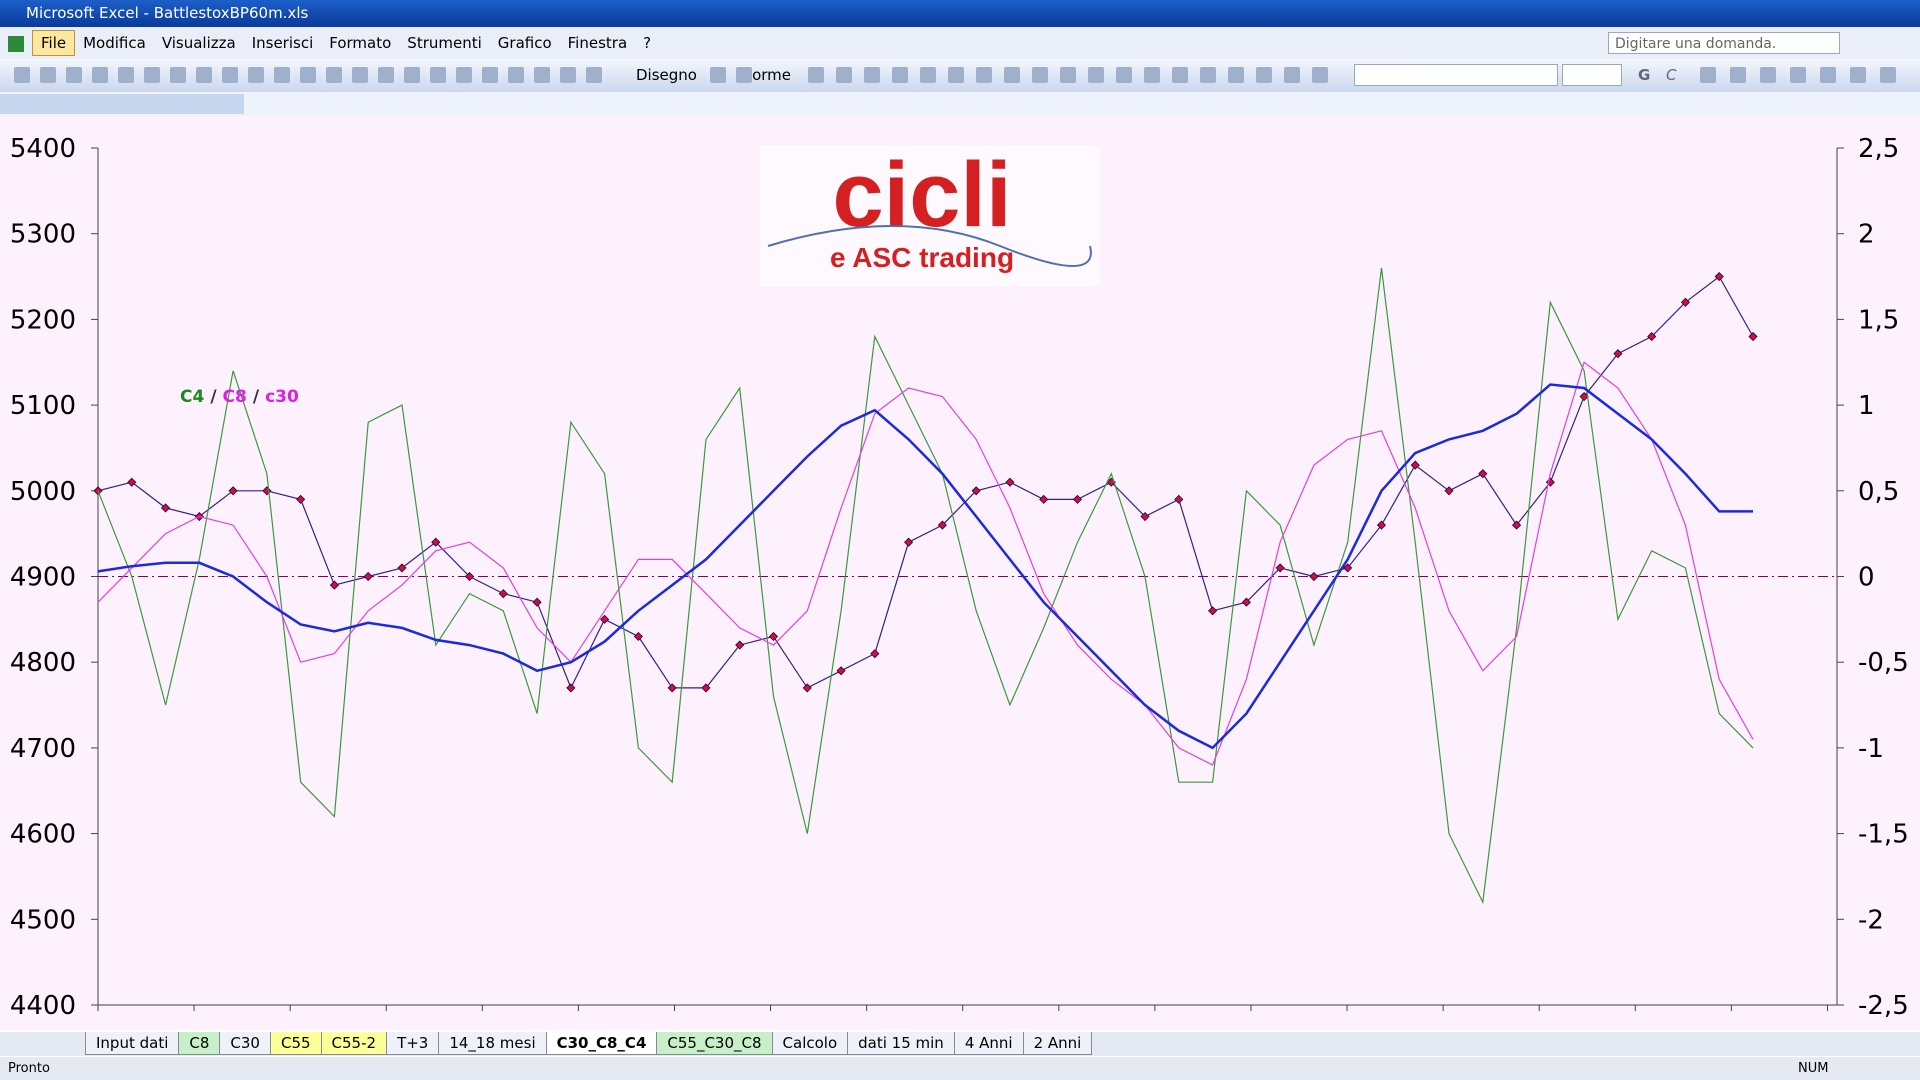  Describe the element at coordinates (282, 43) in the screenshot. I see `menu-item: Inserisci` at that location.